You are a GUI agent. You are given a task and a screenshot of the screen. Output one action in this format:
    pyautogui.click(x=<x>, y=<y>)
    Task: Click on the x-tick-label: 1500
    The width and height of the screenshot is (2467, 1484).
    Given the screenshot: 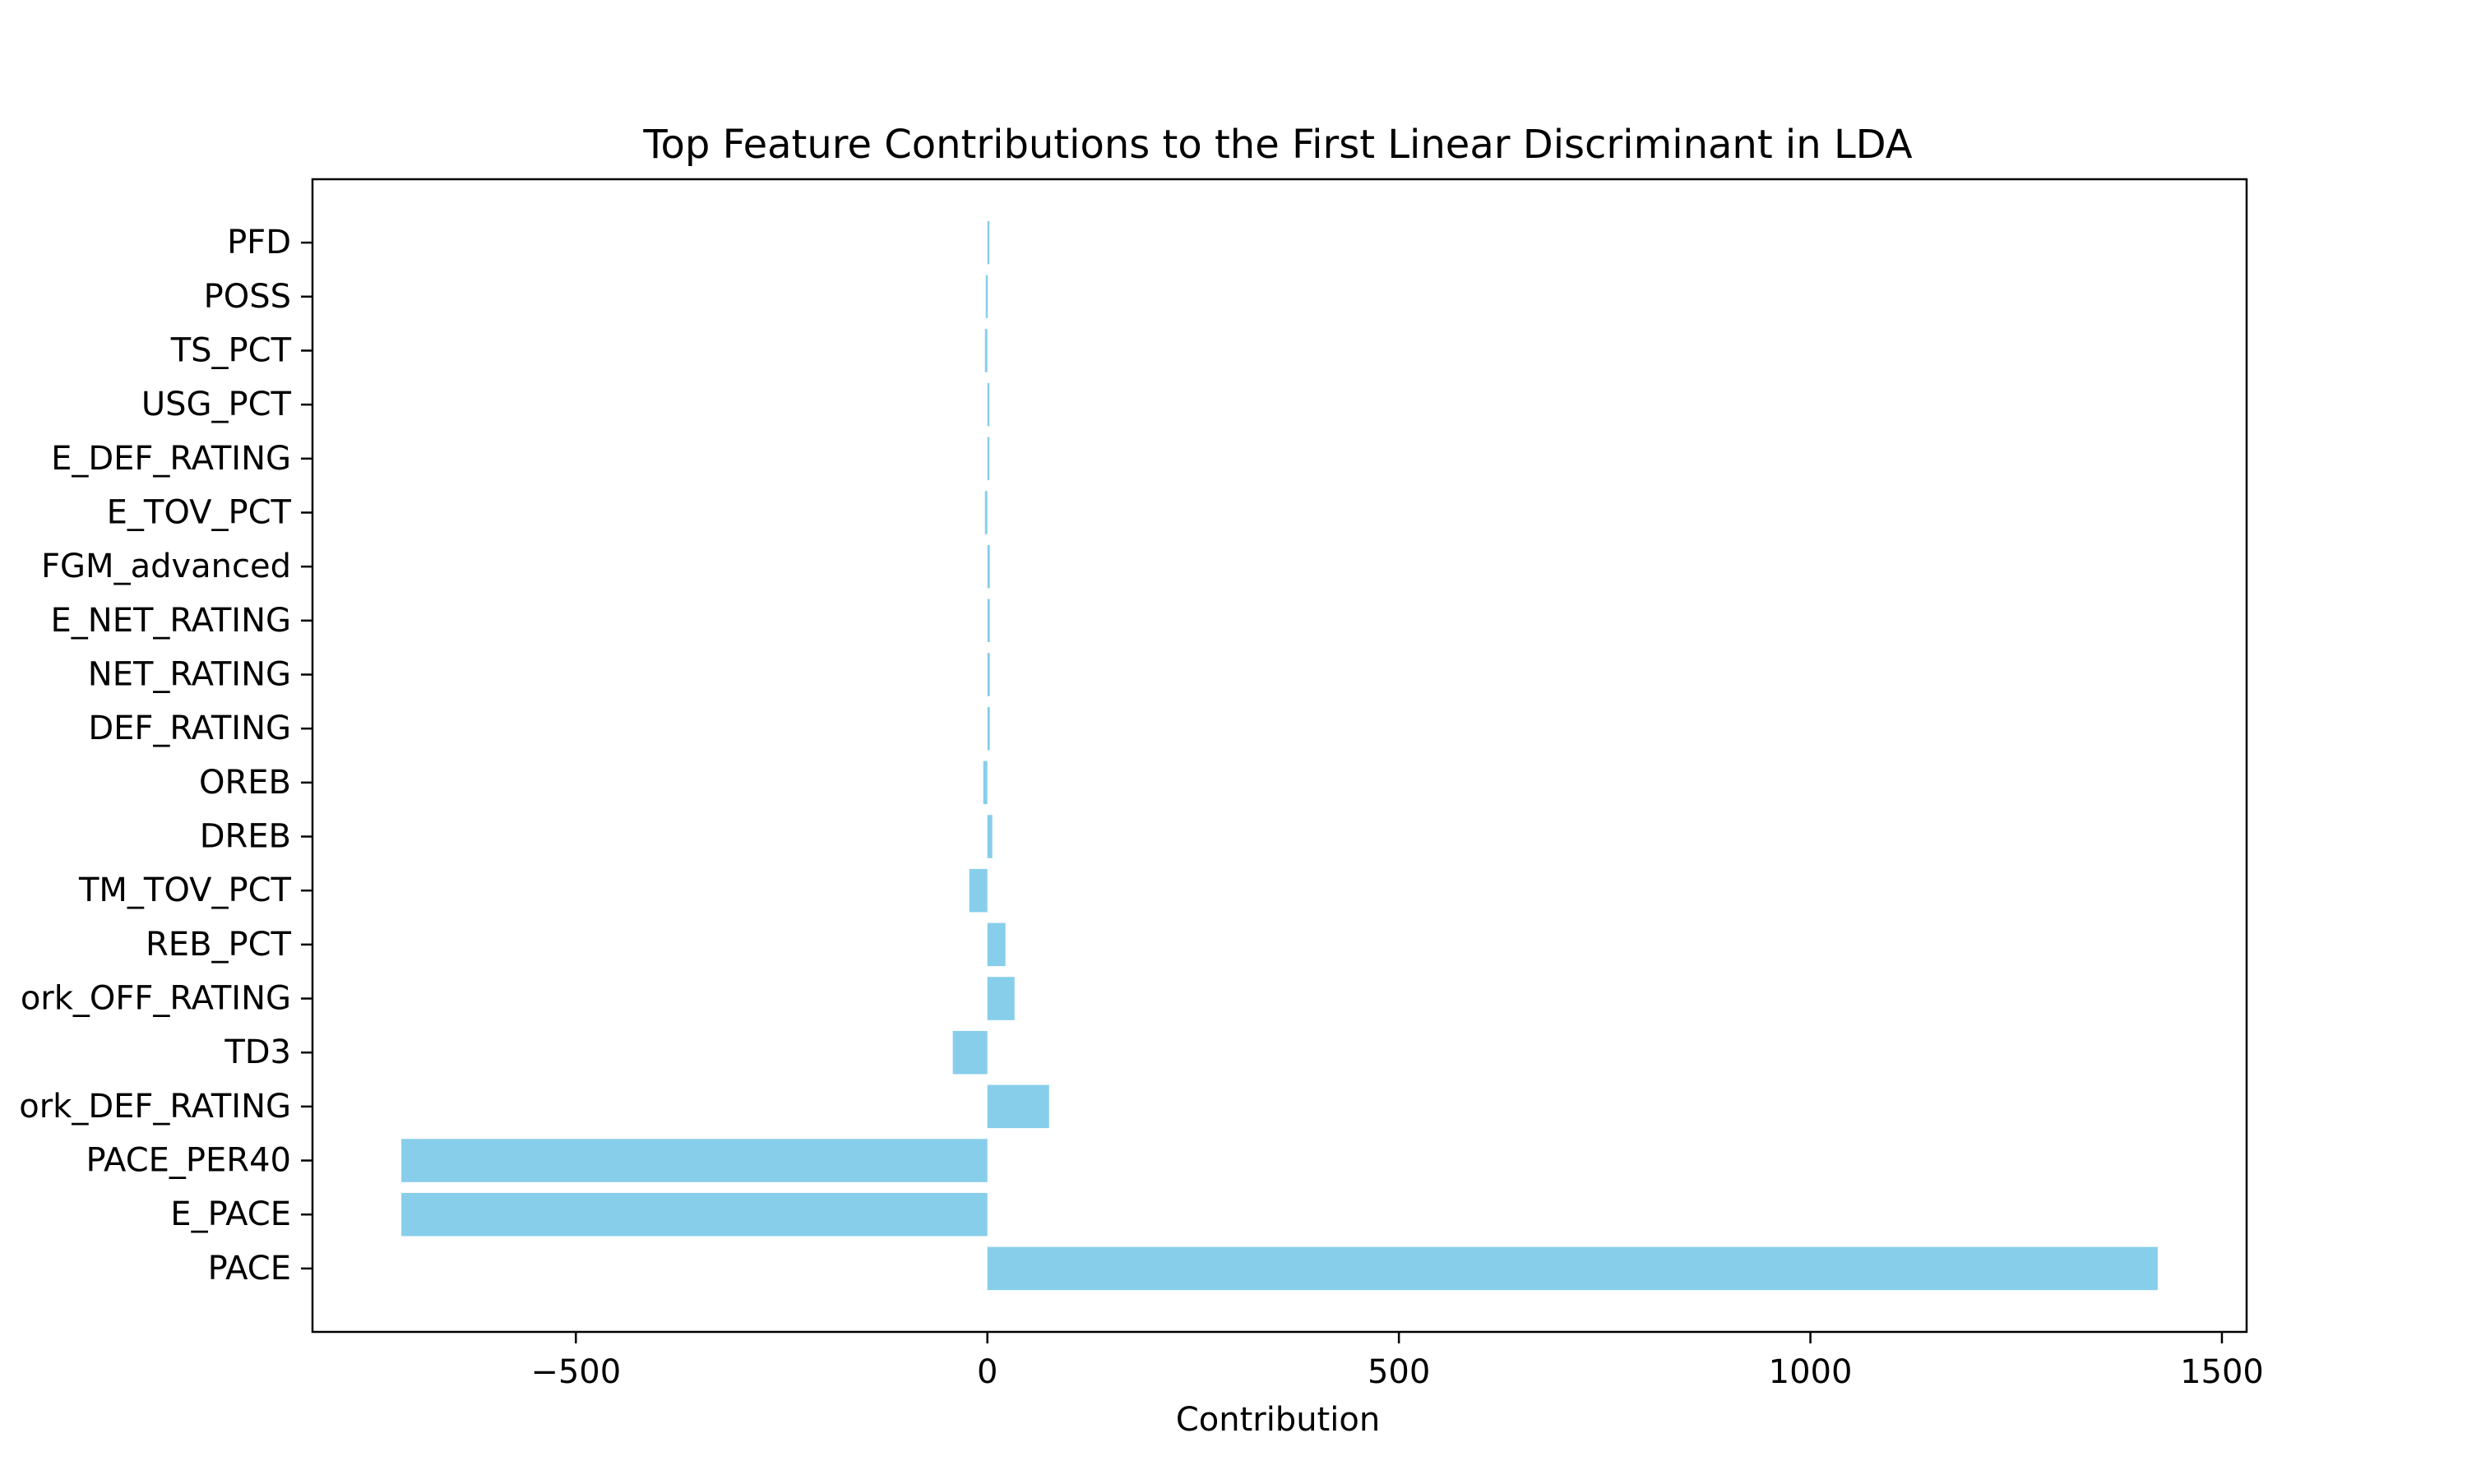 What is the action you would take?
    pyautogui.click(x=2222, y=1372)
    